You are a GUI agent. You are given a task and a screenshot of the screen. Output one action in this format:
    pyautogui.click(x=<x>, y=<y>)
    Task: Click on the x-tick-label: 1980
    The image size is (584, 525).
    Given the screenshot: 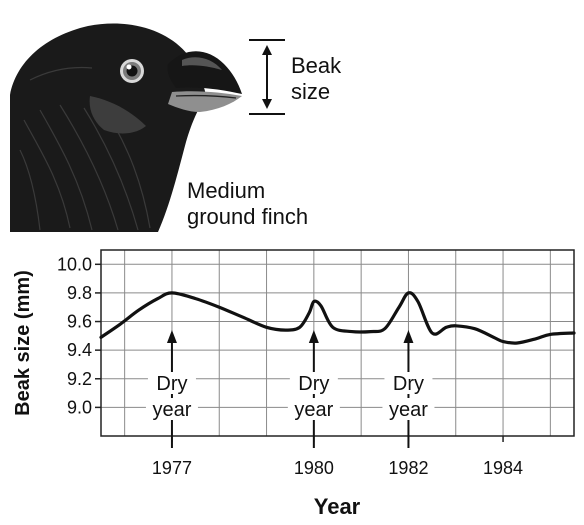 What is the action you would take?
    pyautogui.click(x=314, y=468)
    